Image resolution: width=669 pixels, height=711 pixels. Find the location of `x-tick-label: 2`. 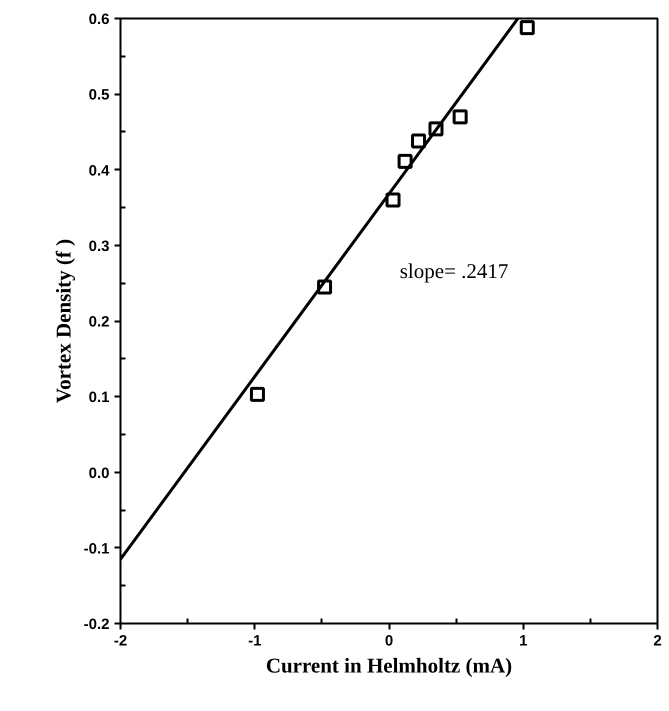

x-tick-label: 2 is located at coordinates (657, 641).